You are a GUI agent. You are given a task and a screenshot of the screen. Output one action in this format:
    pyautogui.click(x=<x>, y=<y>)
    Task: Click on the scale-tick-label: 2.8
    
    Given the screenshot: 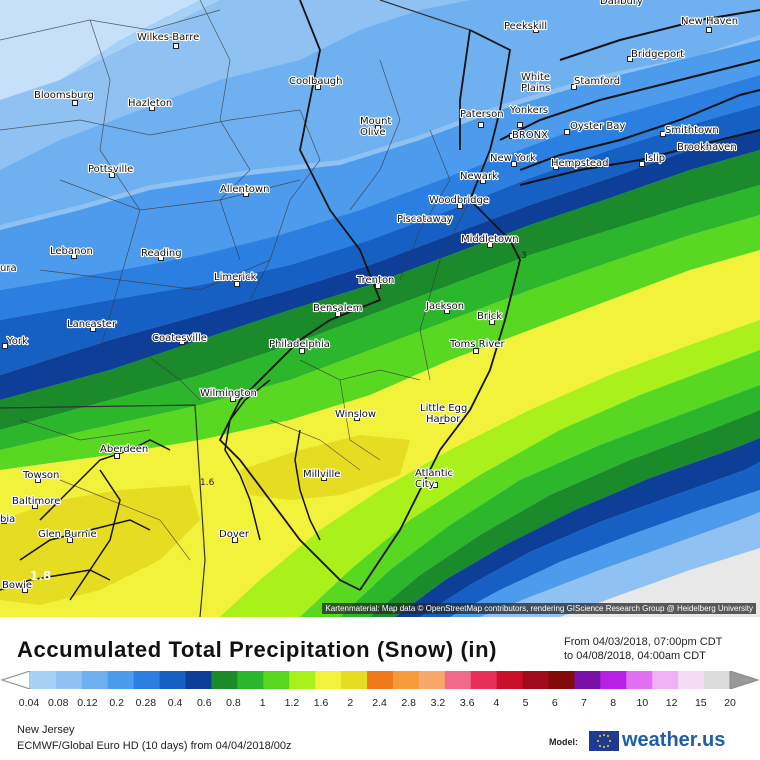 What is the action you would take?
    pyautogui.click(x=409, y=703)
    